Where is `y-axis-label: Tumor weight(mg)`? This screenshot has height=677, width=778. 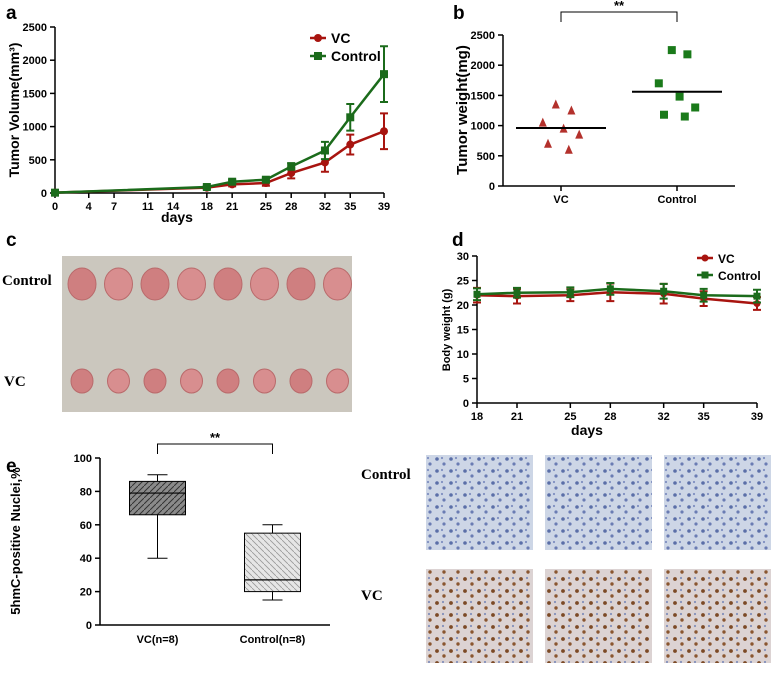
y-axis-label: Tumor weight(mg) is located at coordinates (462, 110).